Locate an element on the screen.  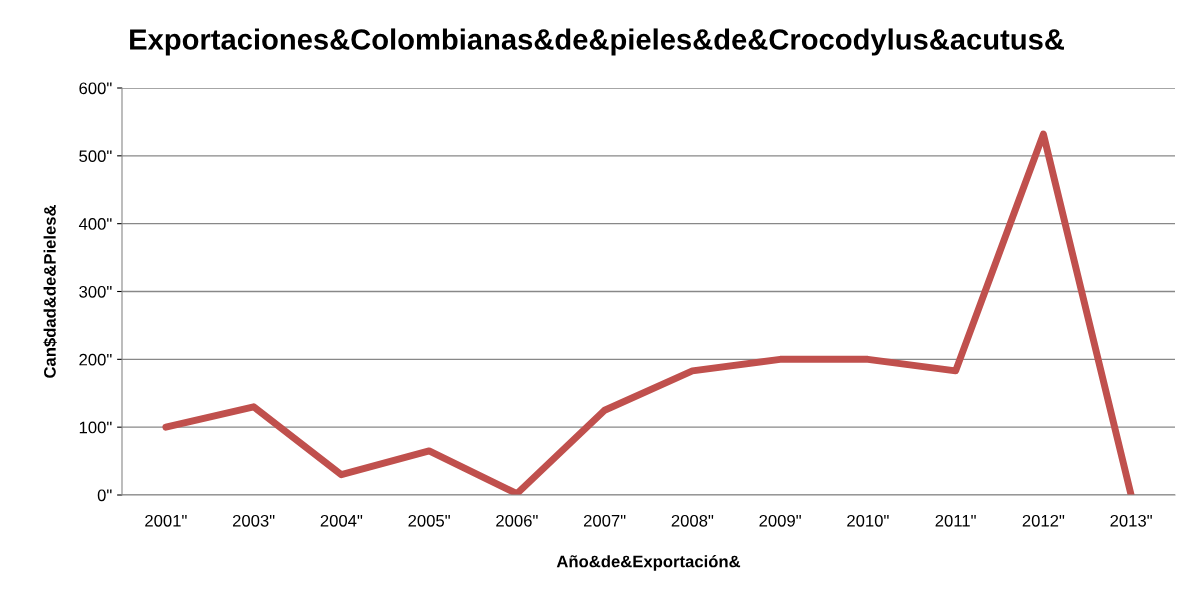
chart-title: Exportaciones&Colombianas&de&pieles&de&Crocodylus&acutus& is located at coordinates (597, 42).